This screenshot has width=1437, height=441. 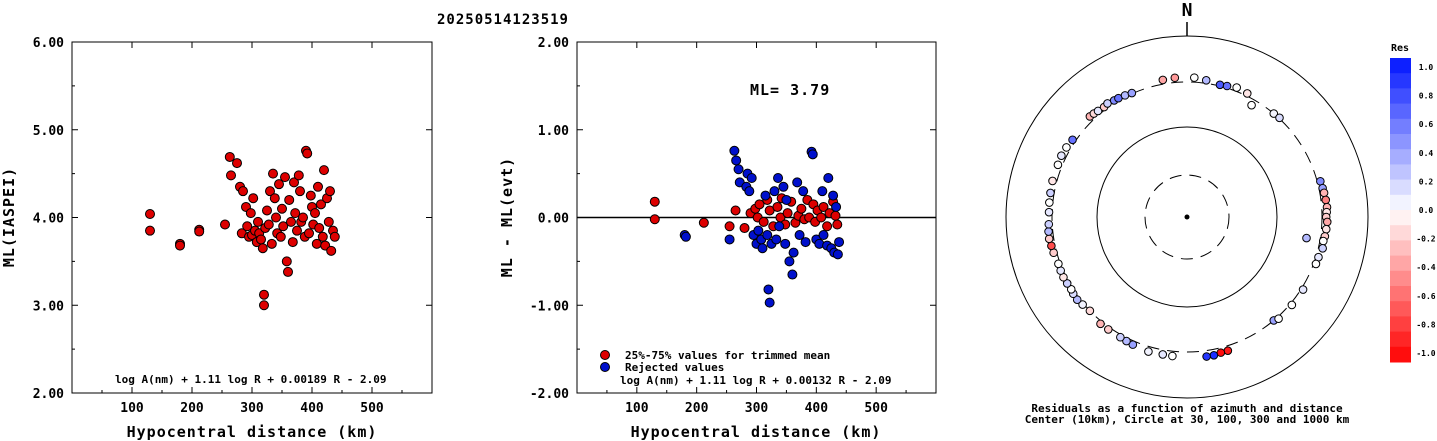 I want to click on x-tick-label: 200, so click(x=192, y=408).